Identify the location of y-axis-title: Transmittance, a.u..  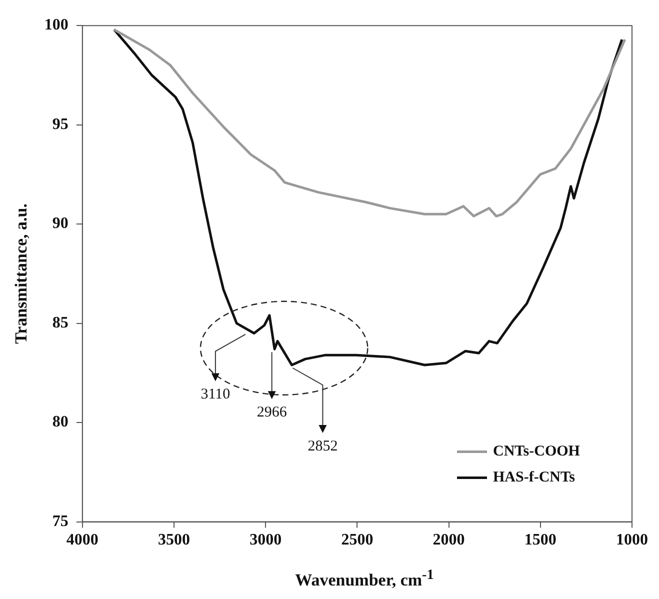
(21, 273).